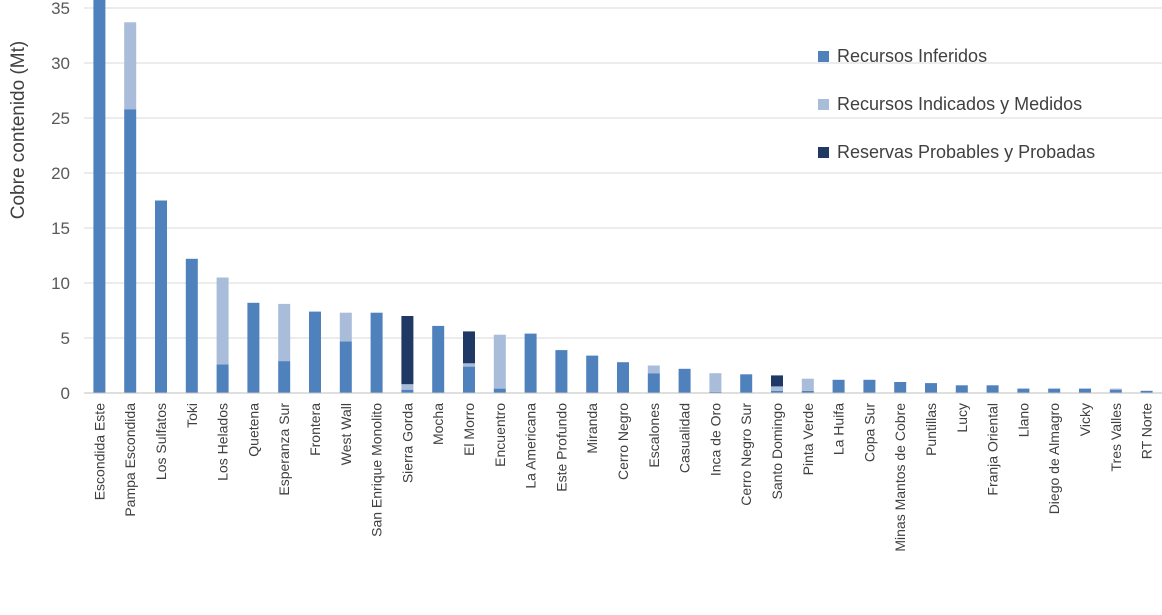 The image size is (1162, 615). Describe the element at coordinates (192, 415) in the screenshot. I see `x-tick-label: Toki` at that location.